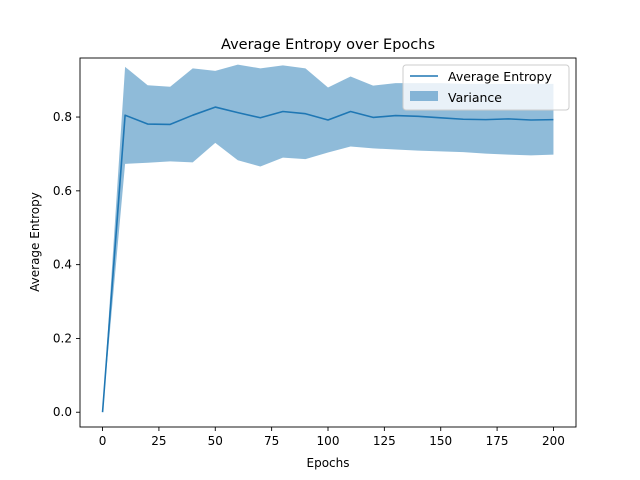 The image size is (640, 480). What do you see at coordinates (553, 441) in the screenshot?
I see `x-tick-label: 200` at bounding box center [553, 441].